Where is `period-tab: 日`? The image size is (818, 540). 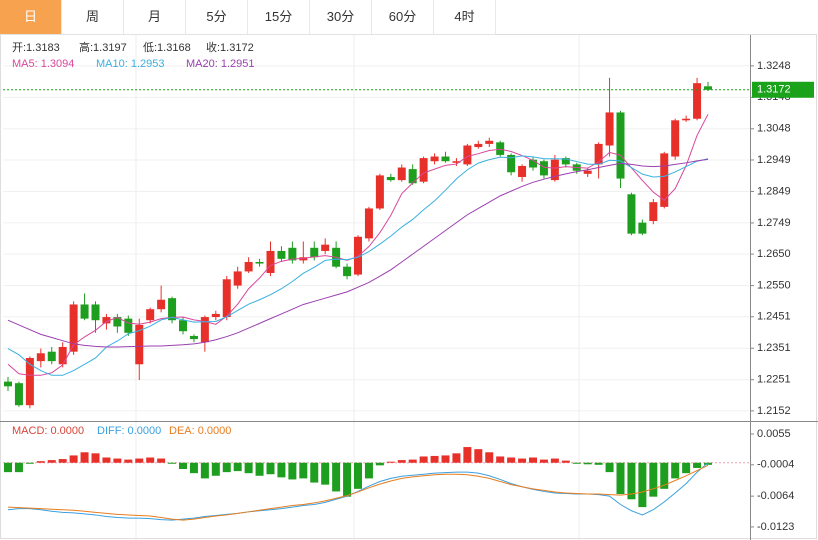 period-tab: 日 is located at coordinates (31, 17).